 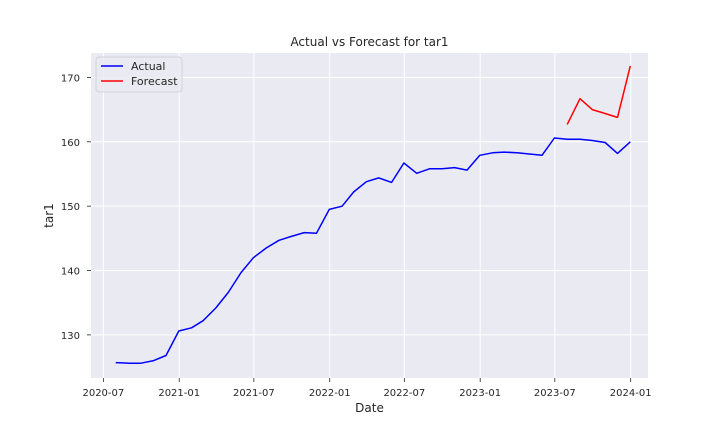 I want to click on legend-label-forecast: Forecast, so click(x=154, y=81).